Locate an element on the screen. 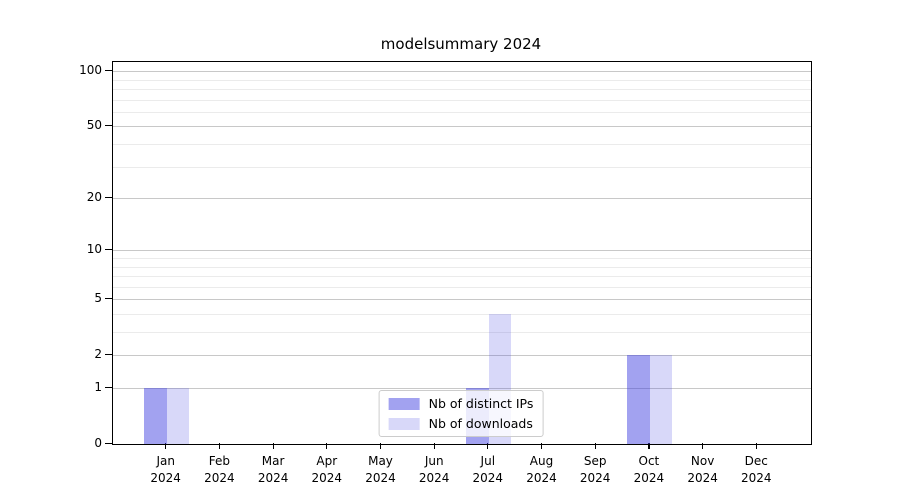 The image size is (900, 500). x-tick-feb is located at coordinates (219, 446).